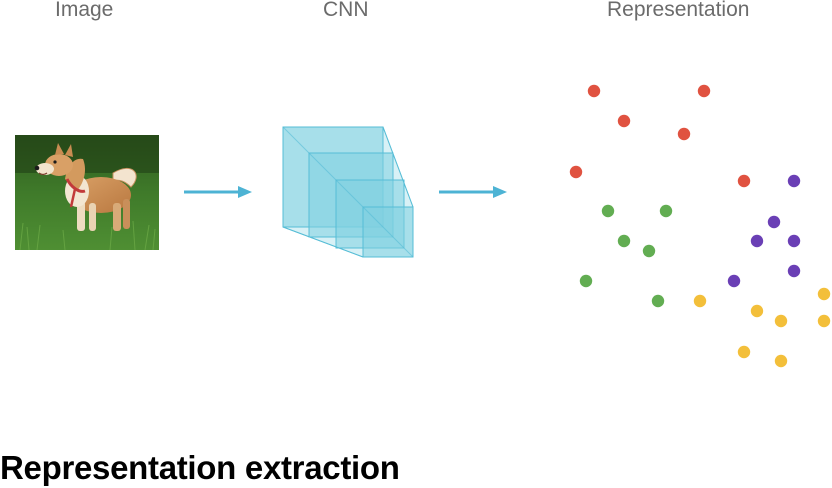 The image size is (832, 488). What do you see at coordinates (678, 10) in the screenshot?
I see `representation-stage-label: Representation` at bounding box center [678, 10].